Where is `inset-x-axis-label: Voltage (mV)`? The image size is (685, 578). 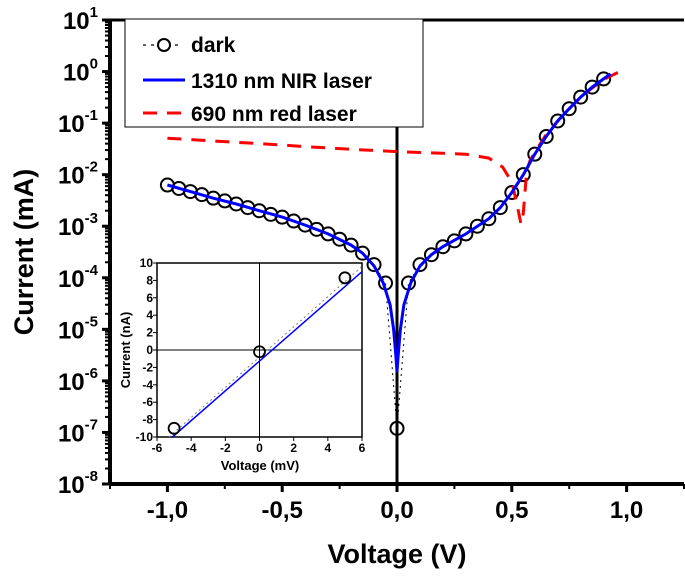 inset-x-axis-label: Voltage (mV) is located at coordinates (260, 465).